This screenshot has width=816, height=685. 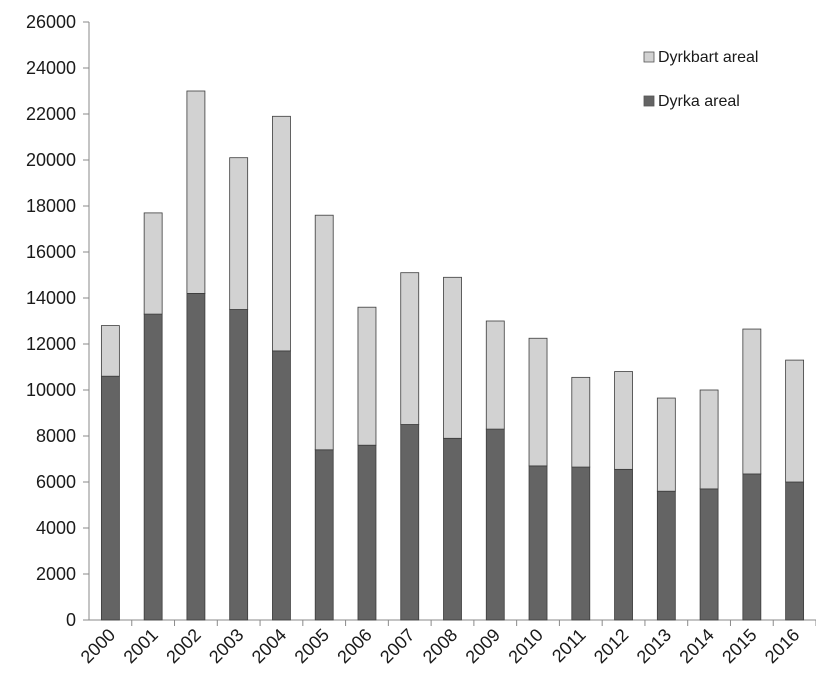 I want to click on bar-dyrkbart-2001, so click(x=153, y=263).